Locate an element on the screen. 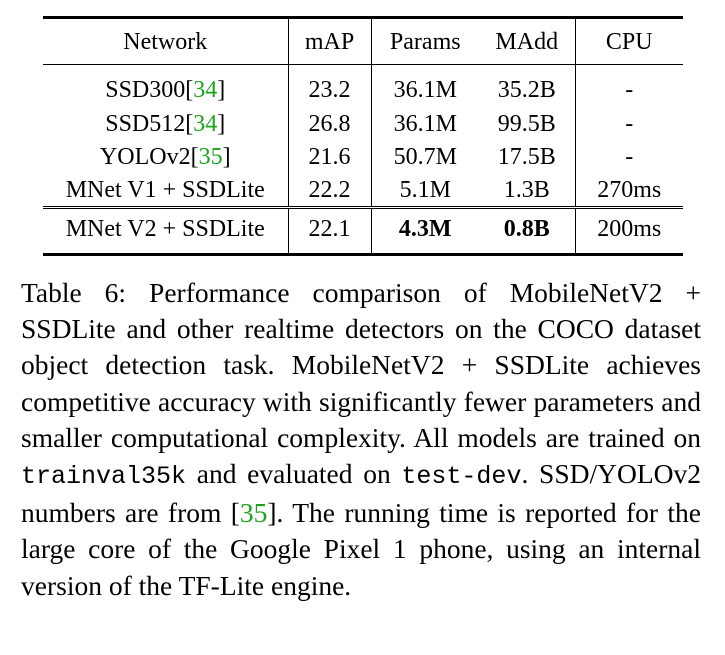  caption-text: . SSD/YOLOv2 numbers are from [ is located at coordinates (361, 493).